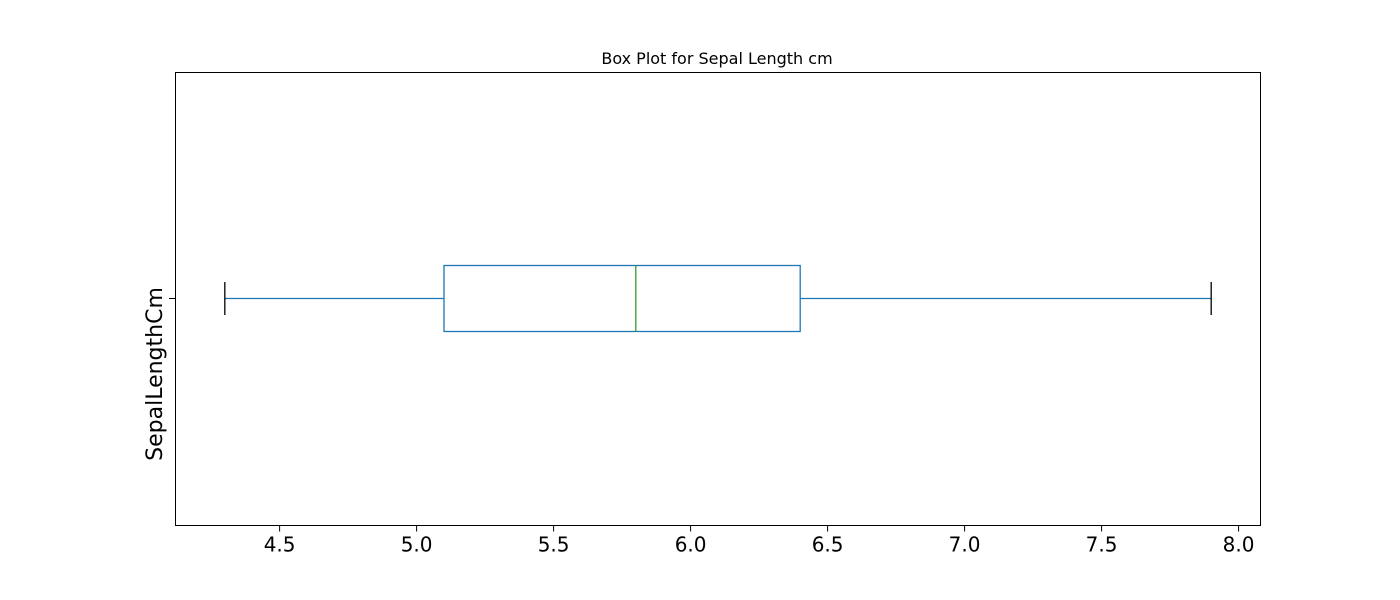 The width and height of the screenshot is (1400, 600). What do you see at coordinates (759, 541) in the screenshot?
I see `x-axis: 4.5 5.0 5.5 6.0 6.5 7.0 7.5 8.0` at bounding box center [759, 541].